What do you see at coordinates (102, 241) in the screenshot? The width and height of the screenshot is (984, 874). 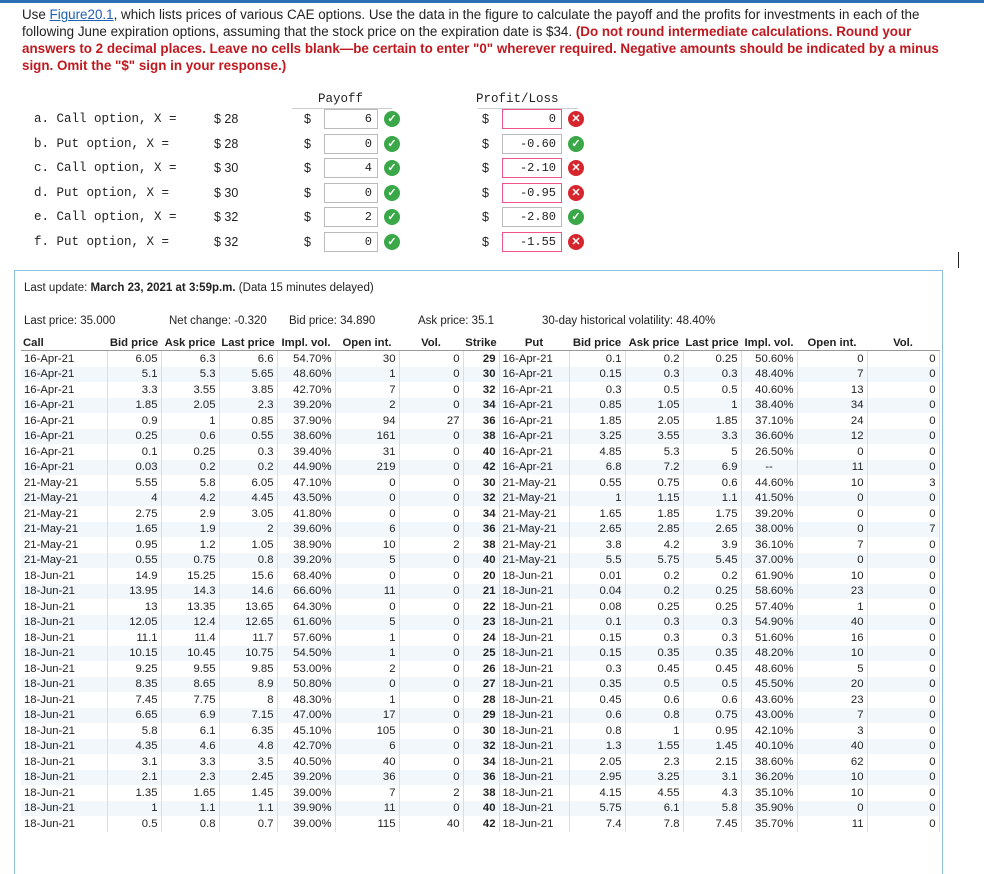 I see `option-label: f. Put option, X =` at bounding box center [102, 241].